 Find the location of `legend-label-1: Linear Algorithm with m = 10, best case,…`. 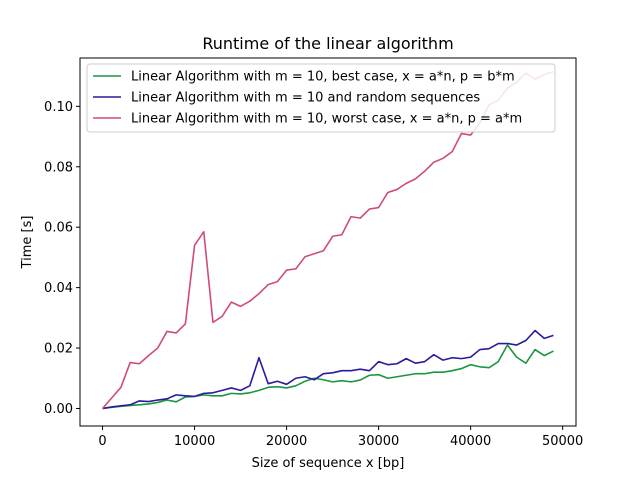

legend-label-1: Linear Algorithm with m = 10, best case,… is located at coordinates (323, 77).